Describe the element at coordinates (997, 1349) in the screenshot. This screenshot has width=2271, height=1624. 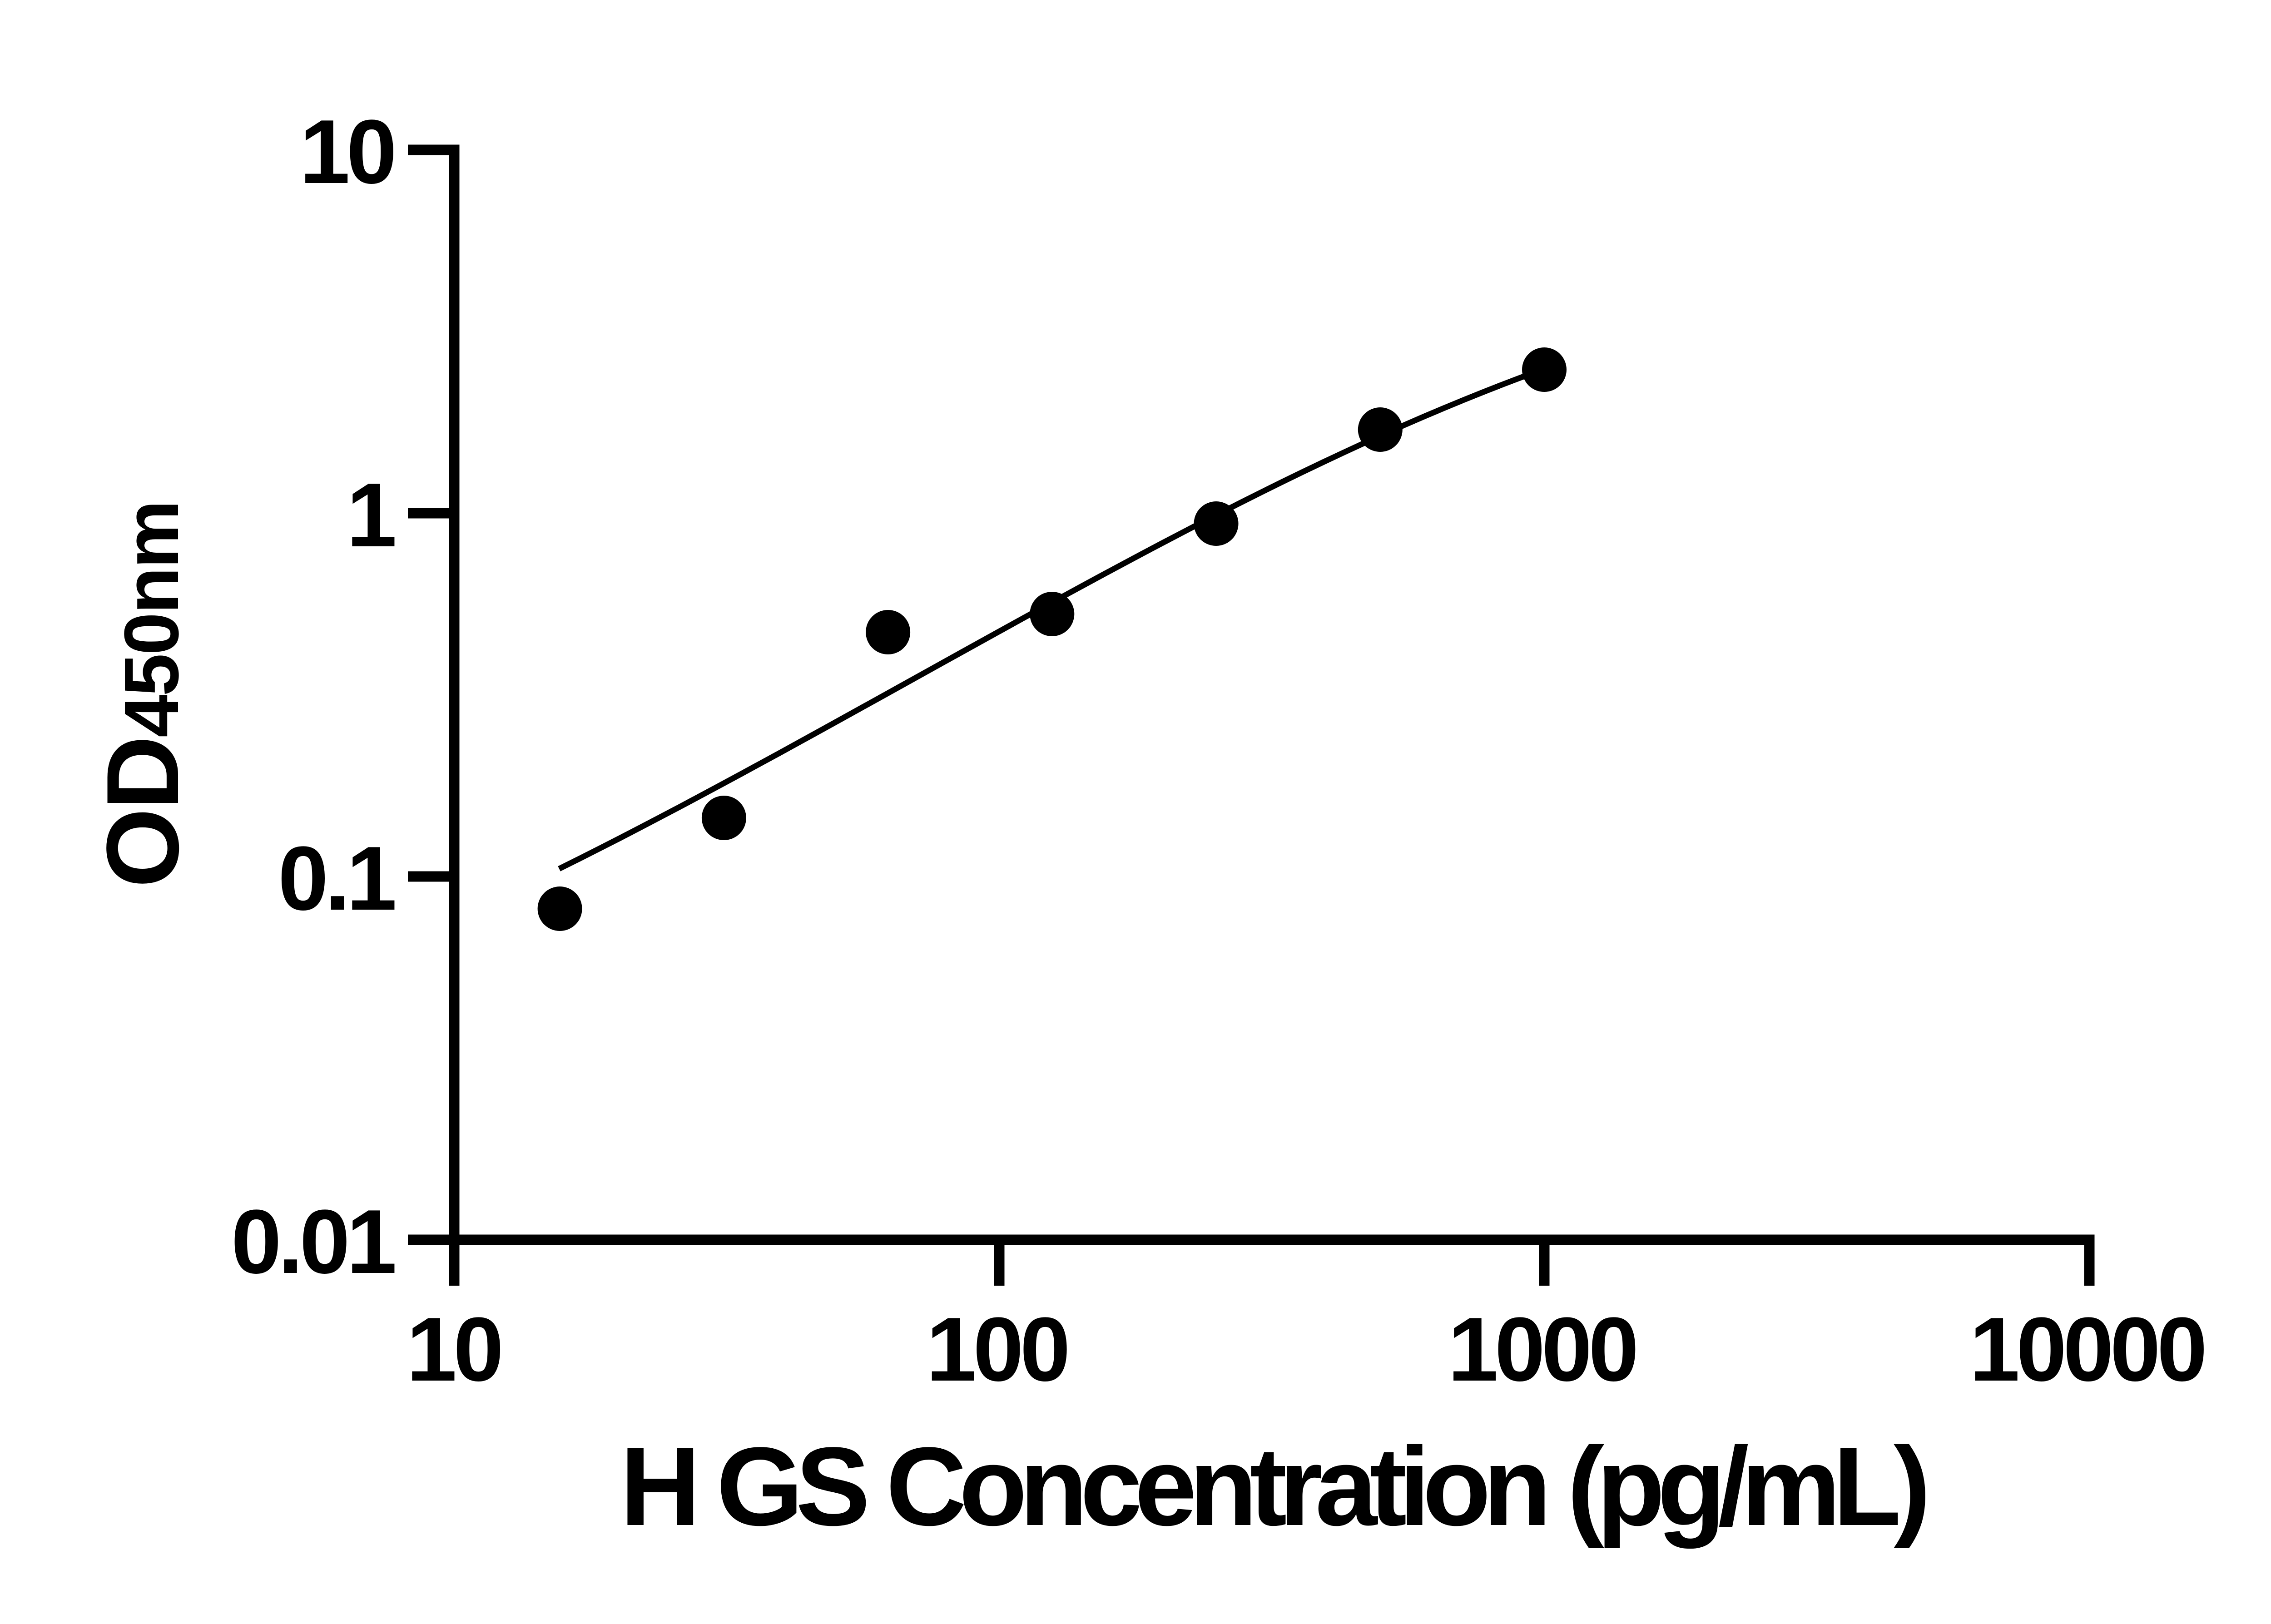
I see `svg-text: 100` at that location.